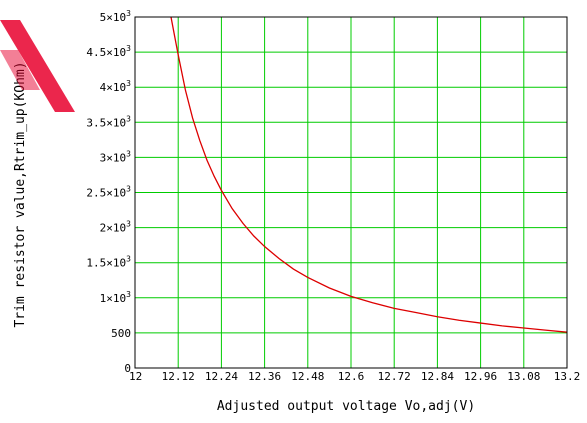 The width and height of the screenshot is (587, 423). Describe the element at coordinates (394, 376) in the screenshot. I see `x-tick-label: 12.72` at that location.